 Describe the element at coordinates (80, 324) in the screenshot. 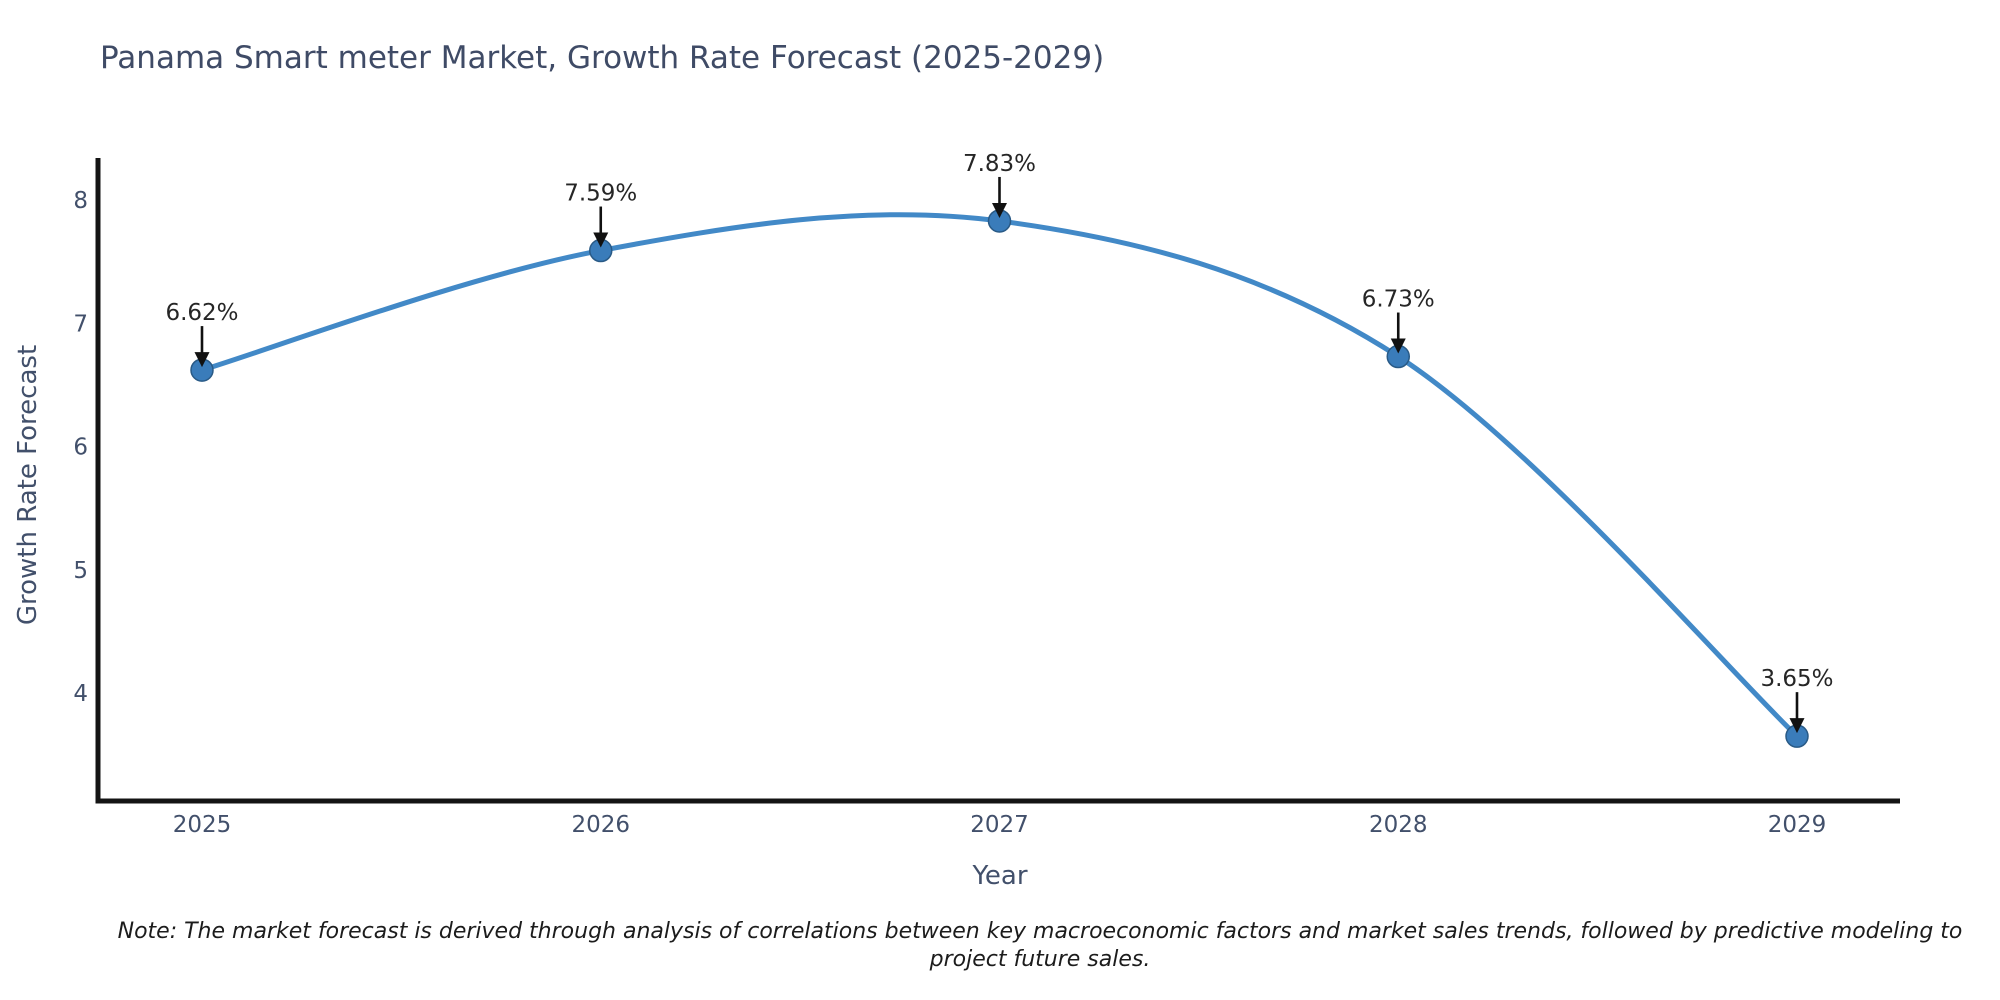

I see `y-axis-tick-label: 7` at that location.